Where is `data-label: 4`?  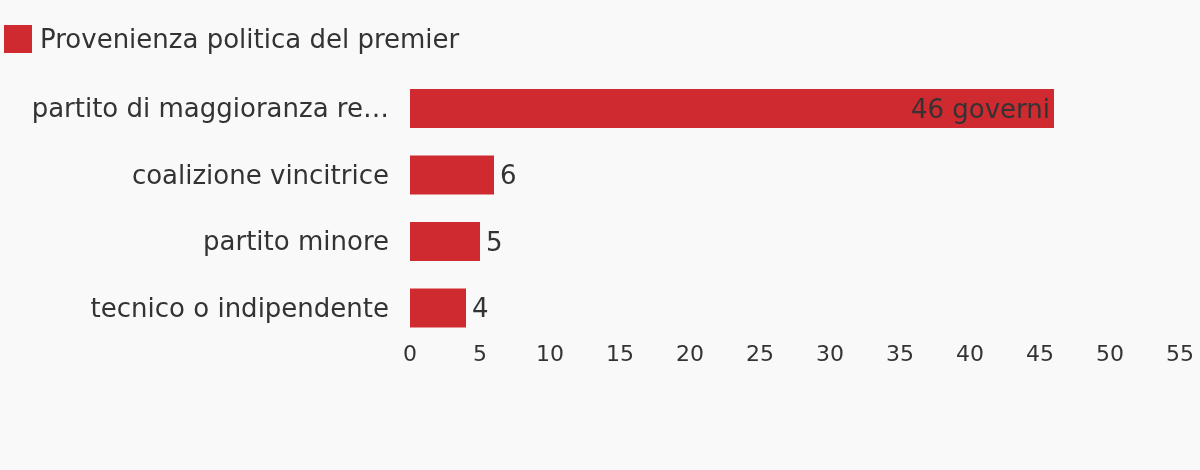 data-label: 4 is located at coordinates (480, 308).